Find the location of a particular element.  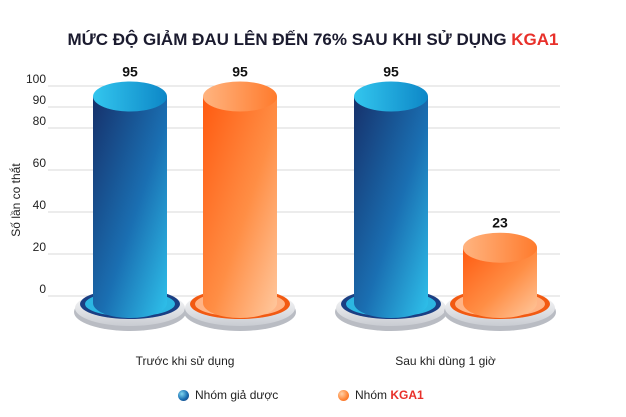

bar-0-1-cap is located at coordinates (240, 96).